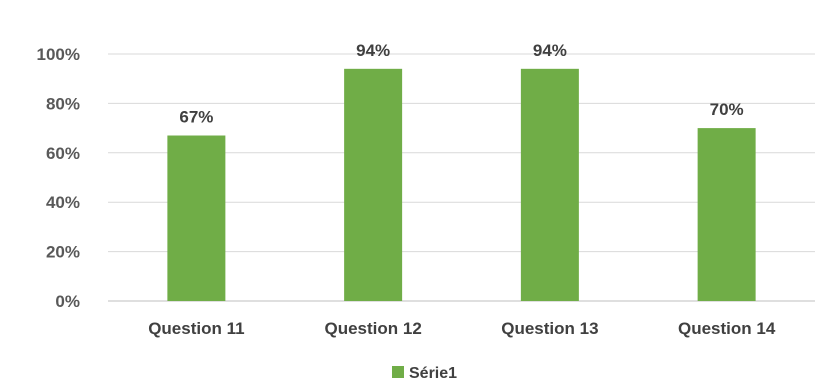  What do you see at coordinates (58, 54) in the screenshot?
I see `y-tick-label: 100%` at bounding box center [58, 54].